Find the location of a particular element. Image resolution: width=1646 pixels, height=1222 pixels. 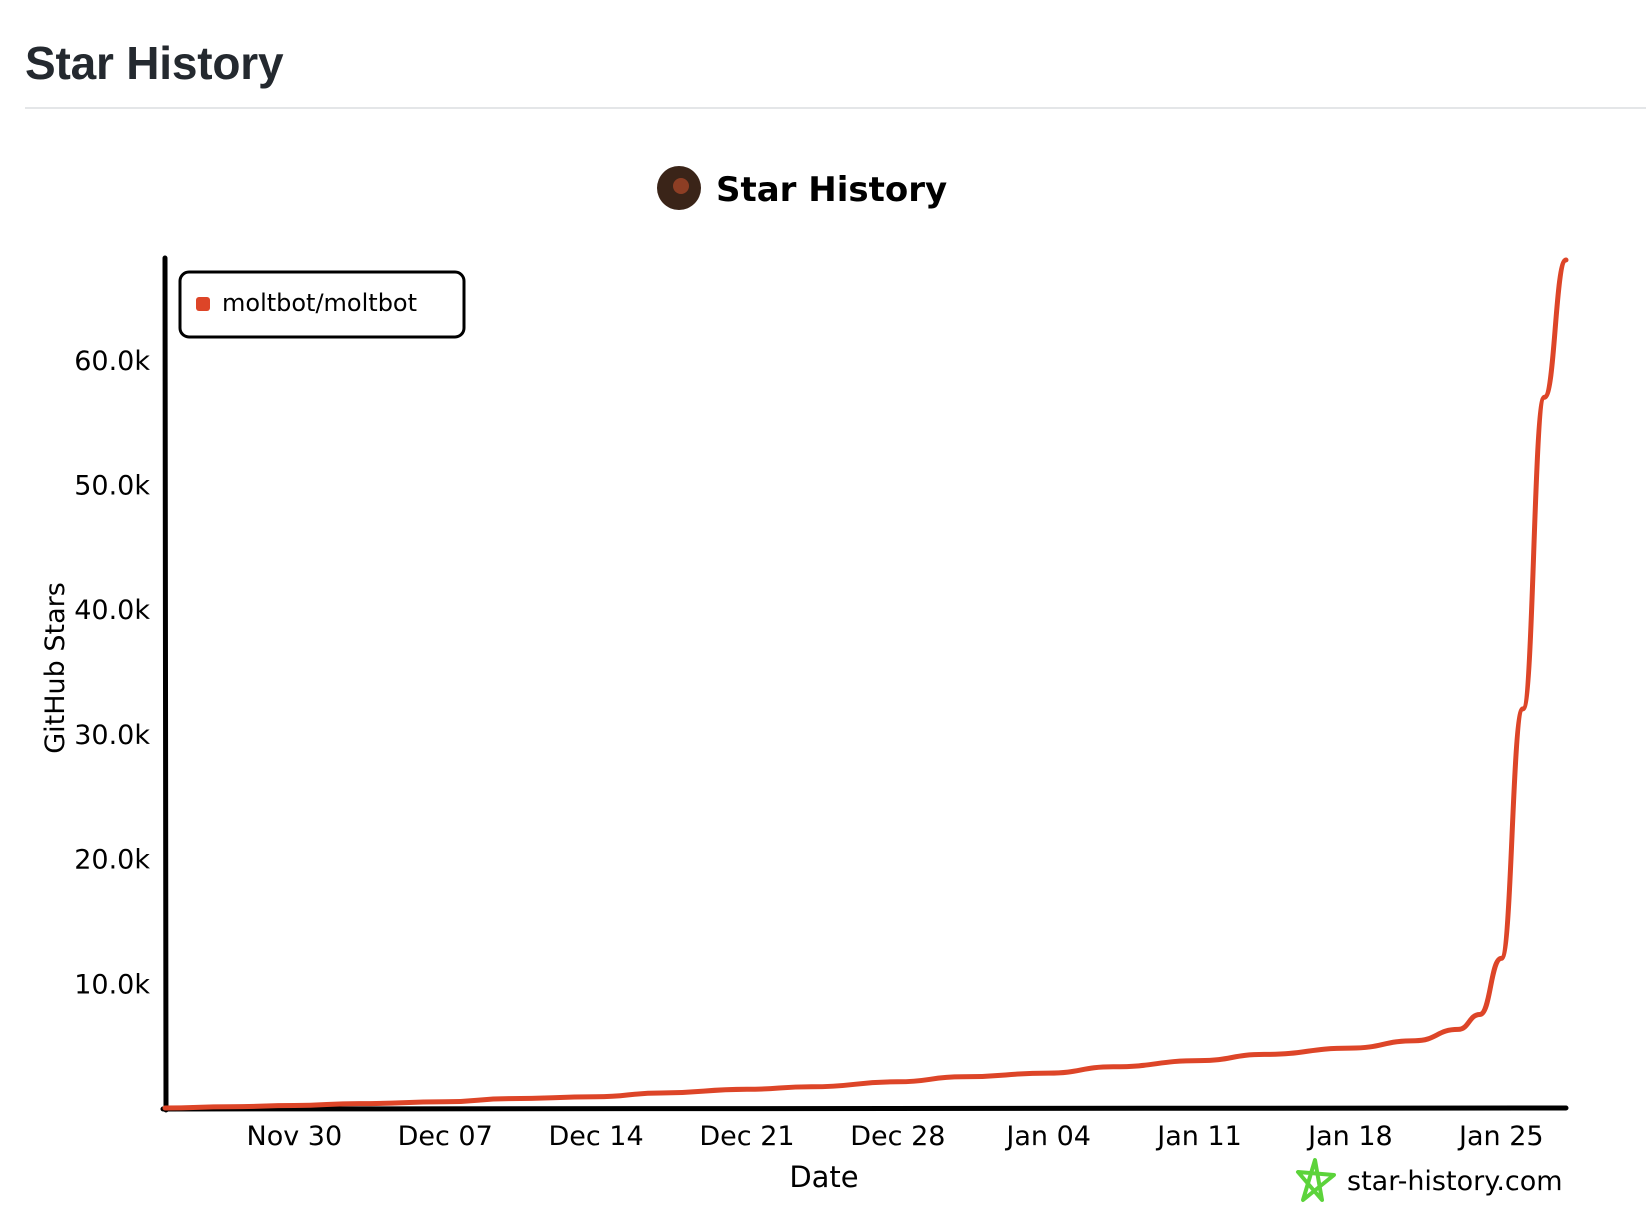

chart-title-group: Star History is located at coordinates (802, 188).